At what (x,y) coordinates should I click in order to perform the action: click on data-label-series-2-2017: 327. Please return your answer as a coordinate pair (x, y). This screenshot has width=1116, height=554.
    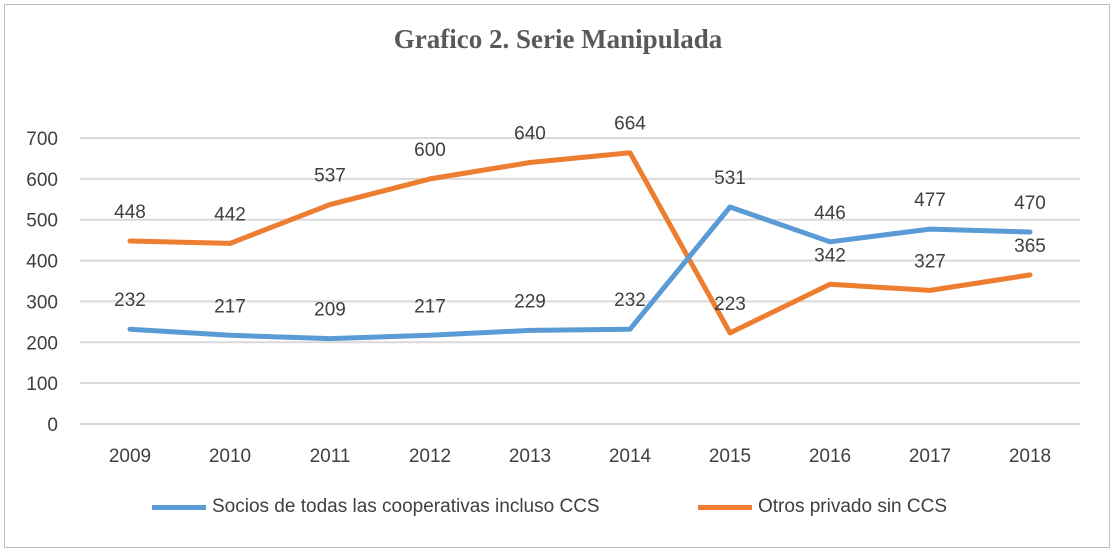
    Looking at the image, I should click on (930, 261).